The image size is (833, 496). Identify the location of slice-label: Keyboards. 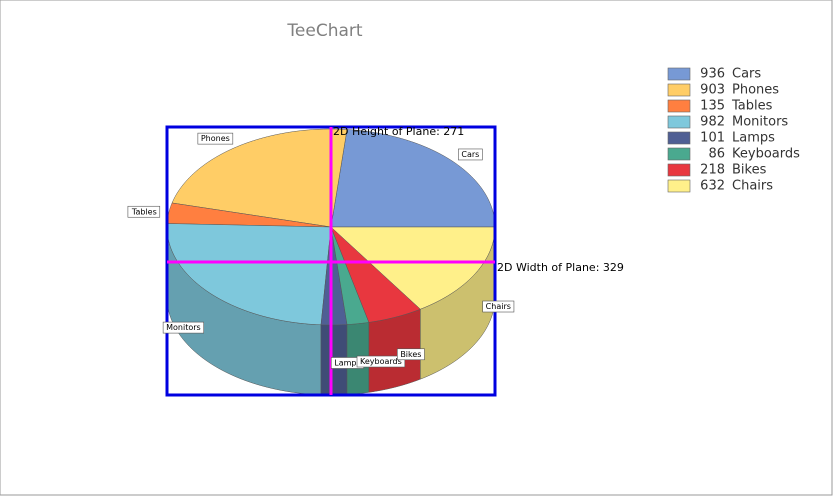
(381, 361).